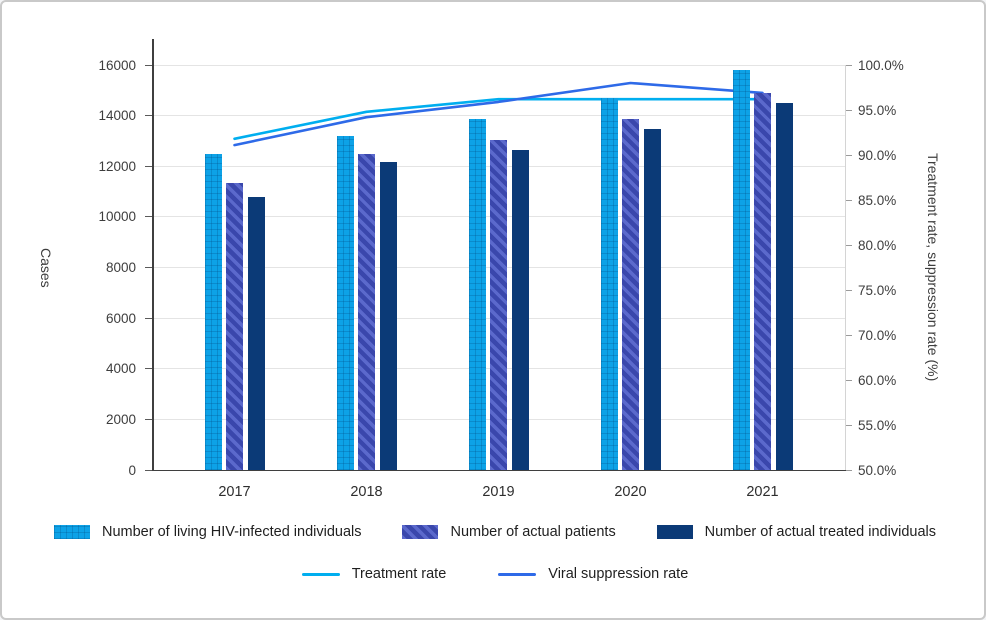  Describe the element at coordinates (877, 380) in the screenshot. I see `right-axis-tick-label: 60.0%` at that location.